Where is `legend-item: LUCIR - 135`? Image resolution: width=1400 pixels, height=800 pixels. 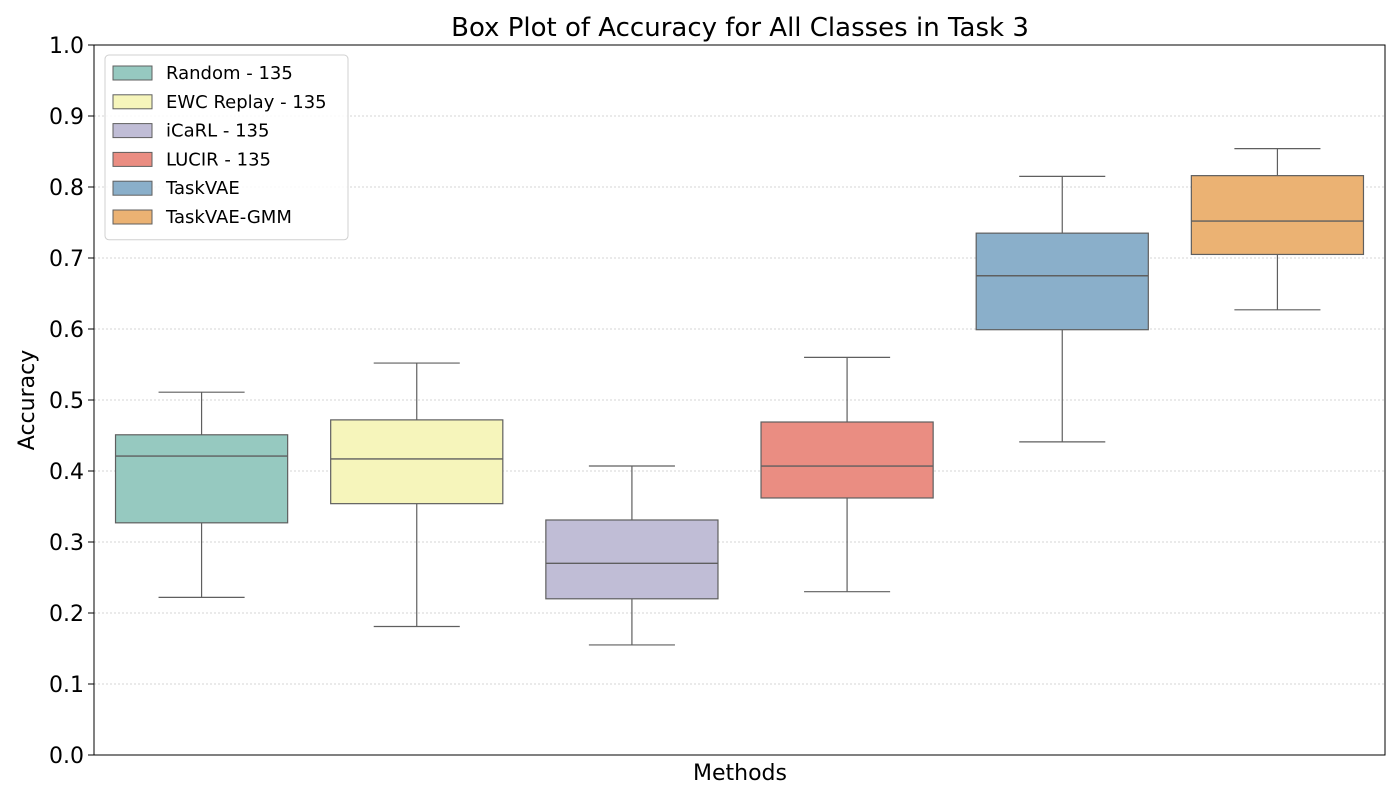
legend-item: LUCIR - 135 is located at coordinates (191, 159).